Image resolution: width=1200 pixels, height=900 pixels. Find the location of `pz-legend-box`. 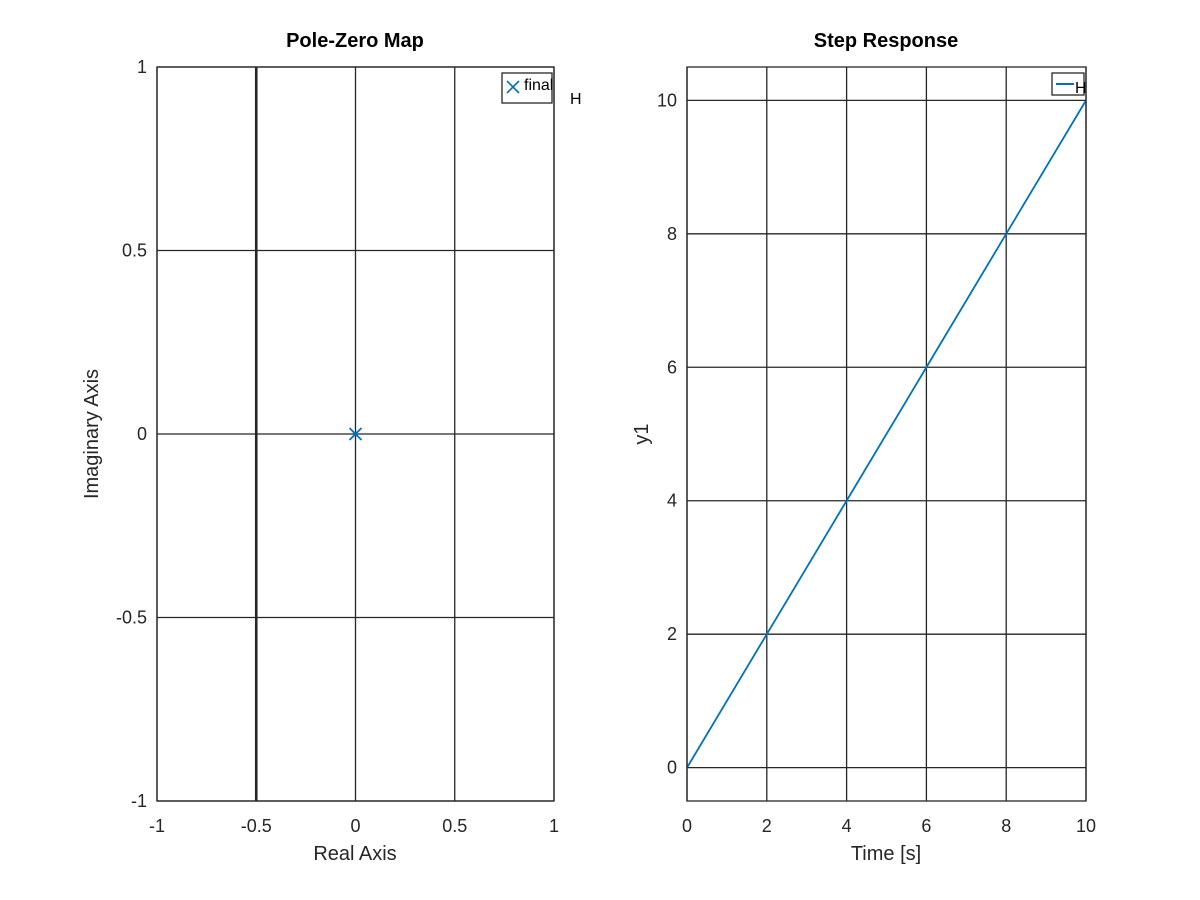

pz-legend-box is located at coordinates (527, 88).